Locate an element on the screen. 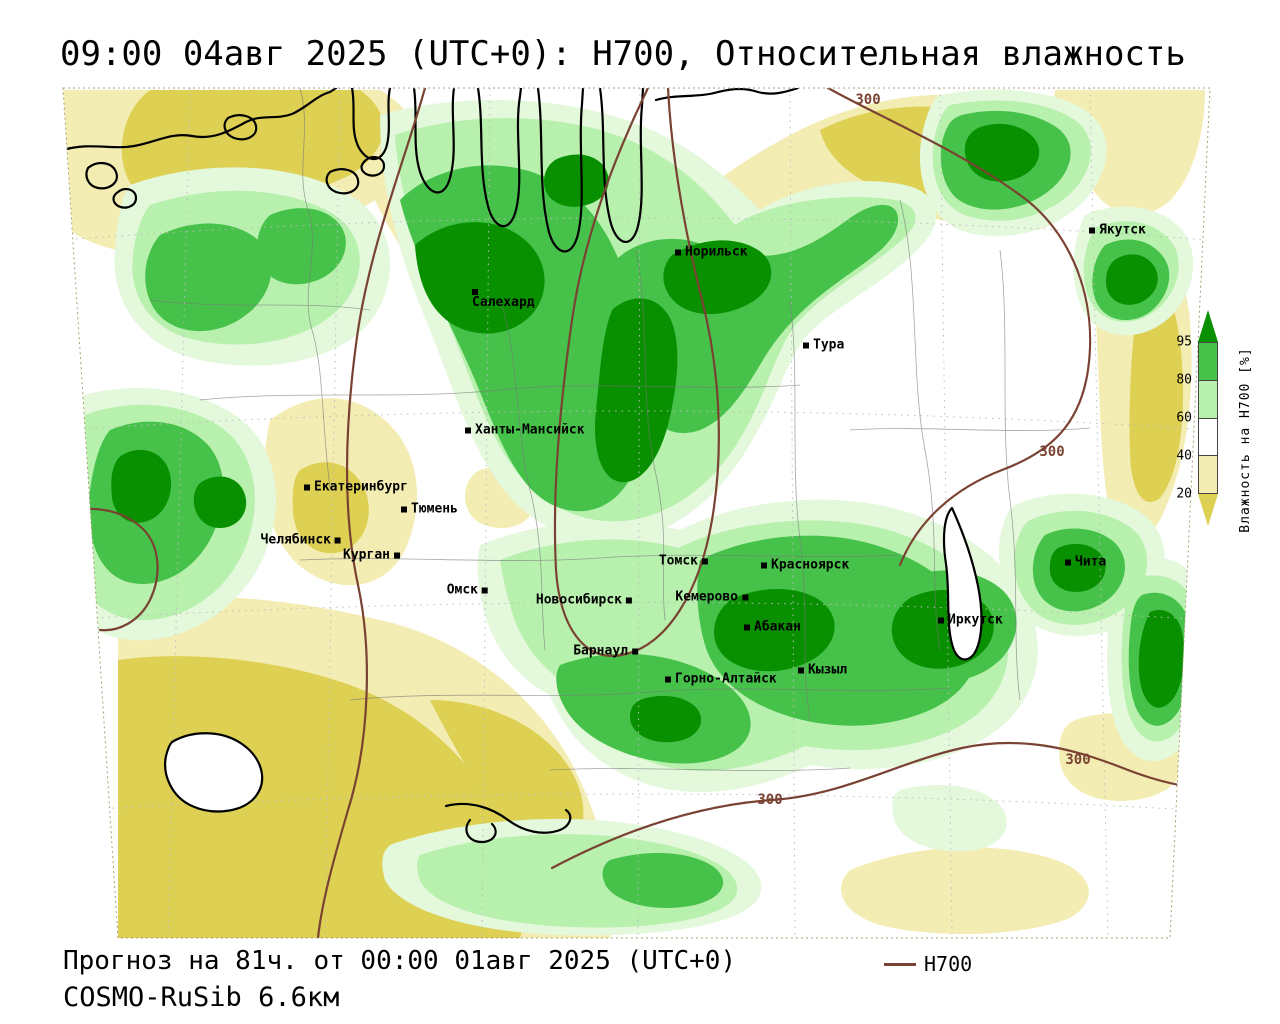  colorbar: 95 80 60 40 20 Влажность на H700 [%] is located at coordinates (1228, 430).